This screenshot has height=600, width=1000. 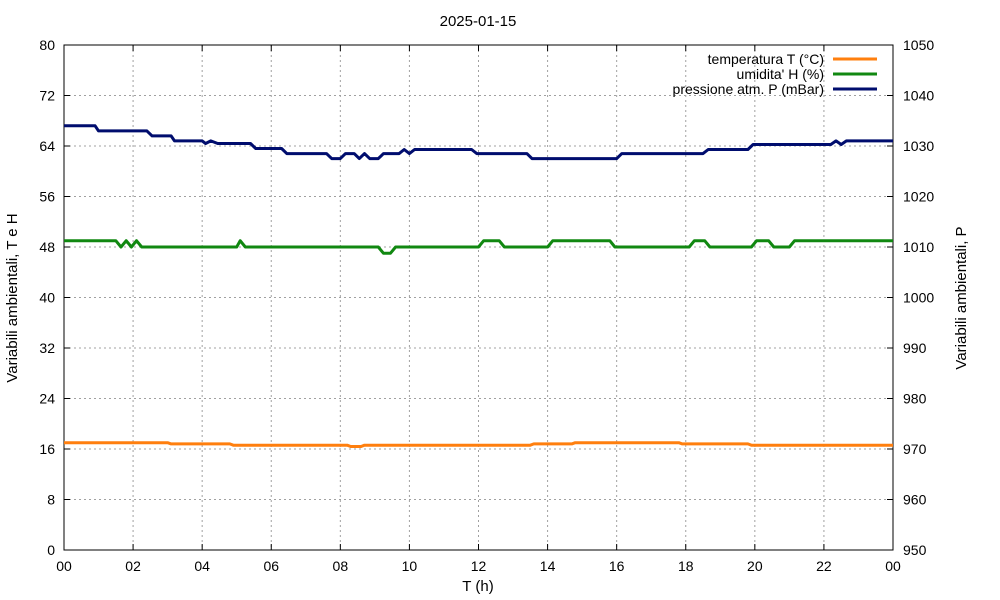 I want to click on y-tick-label-right: 1000, so click(x=918, y=298).